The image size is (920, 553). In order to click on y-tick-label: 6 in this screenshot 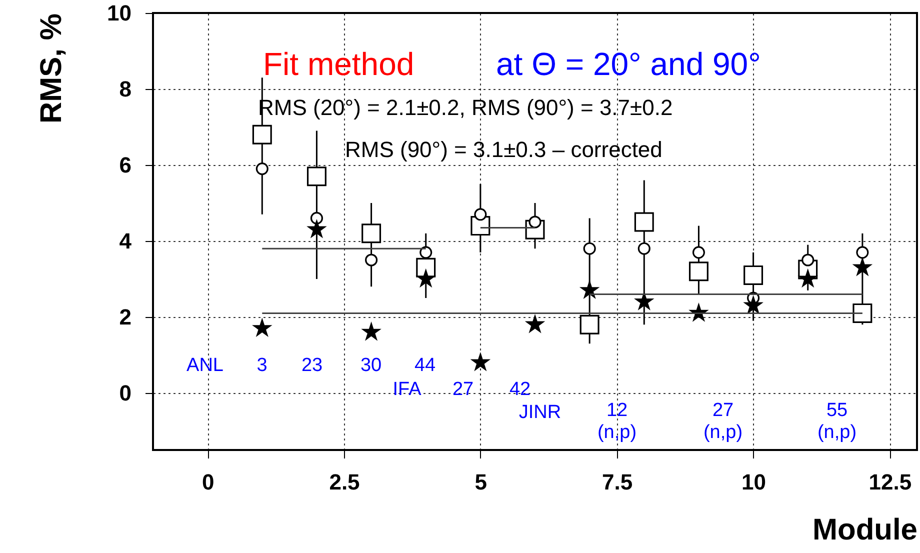, I will do `click(125, 165)`.